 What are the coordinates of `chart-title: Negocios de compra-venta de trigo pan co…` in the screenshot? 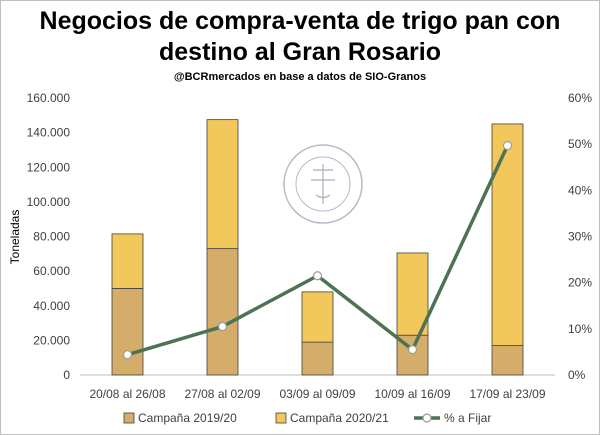 It's located at (300, 37).